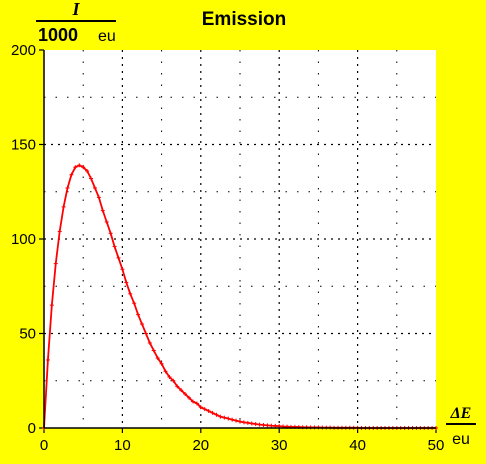 Image resolution: width=486 pixels, height=464 pixels. I want to click on x-tick-label: 30, so click(279, 445).